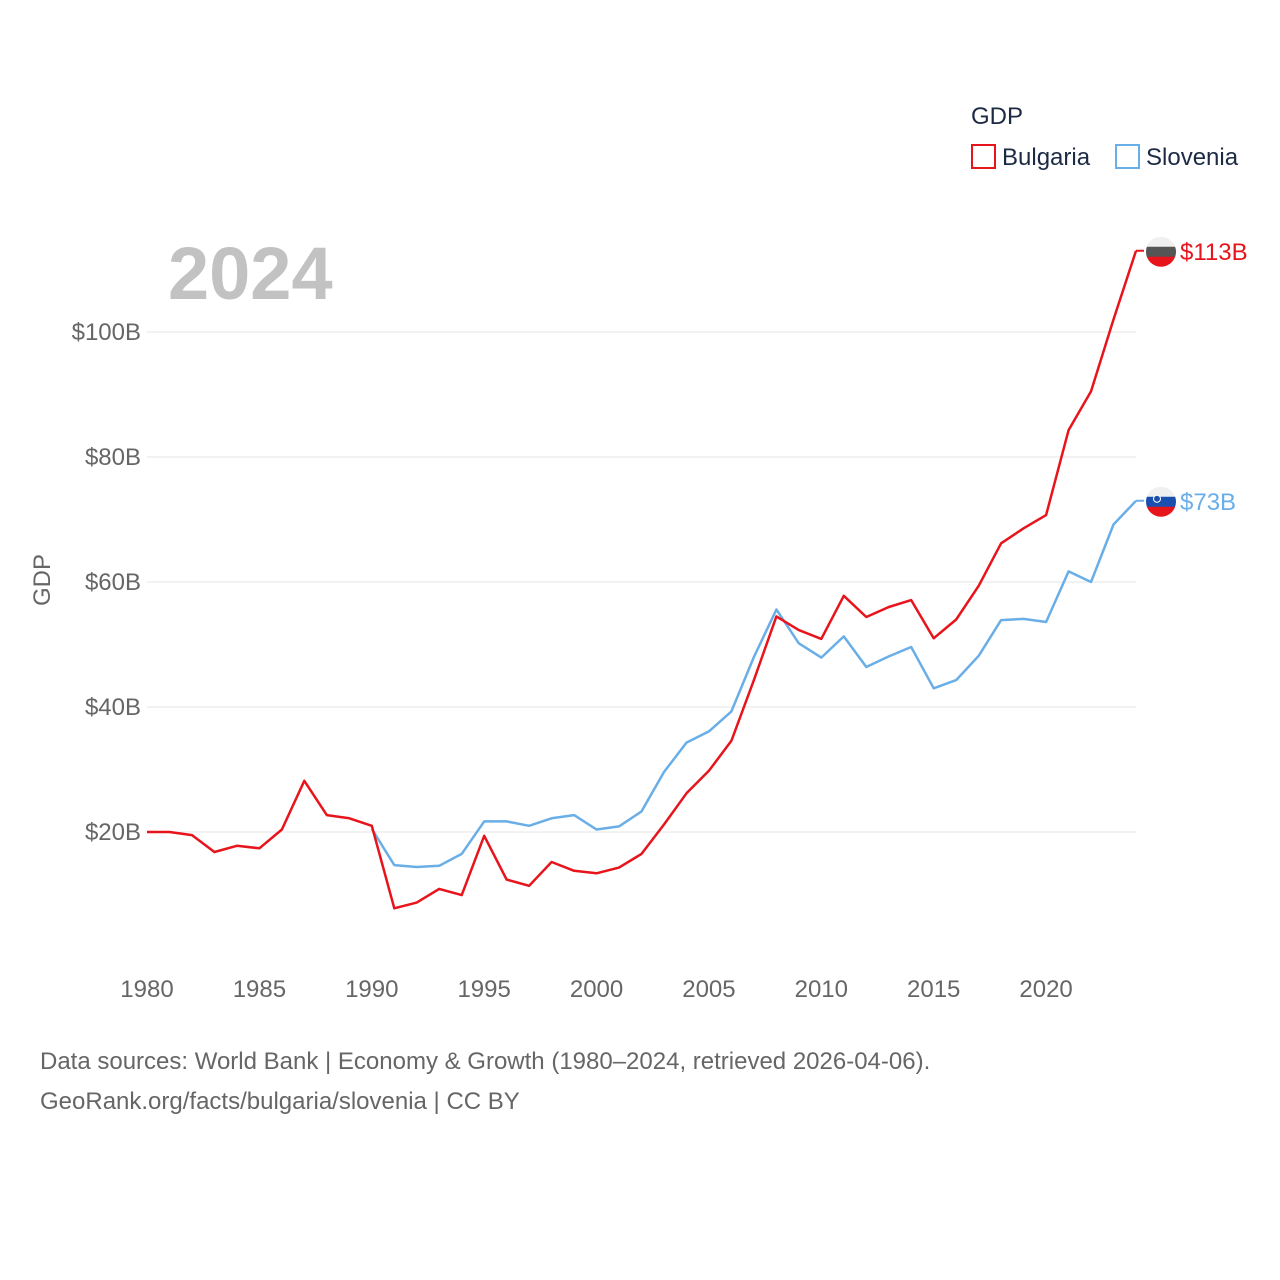 Image resolution: width=1280 pixels, height=1280 pixels. Describe the element at coordinates (1046, 157) in the screenshot. I see `legend-label-bulgaria: Bulgaria` at that location.